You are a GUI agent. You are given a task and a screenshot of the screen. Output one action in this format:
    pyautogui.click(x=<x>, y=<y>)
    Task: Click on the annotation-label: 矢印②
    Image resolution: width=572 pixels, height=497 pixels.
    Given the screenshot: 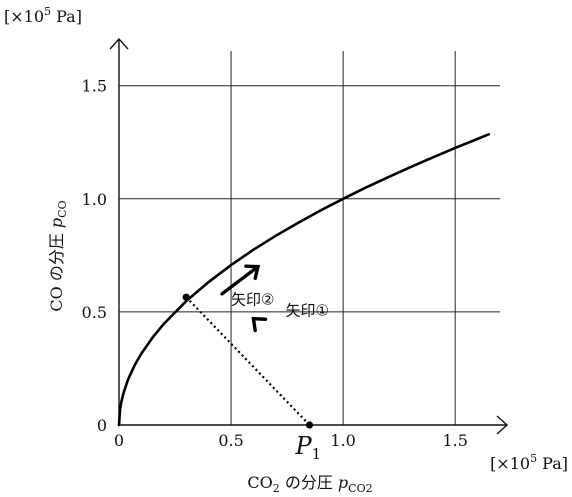 What is the action you would take?
    pyautogui.click(x=252, y=300)
    